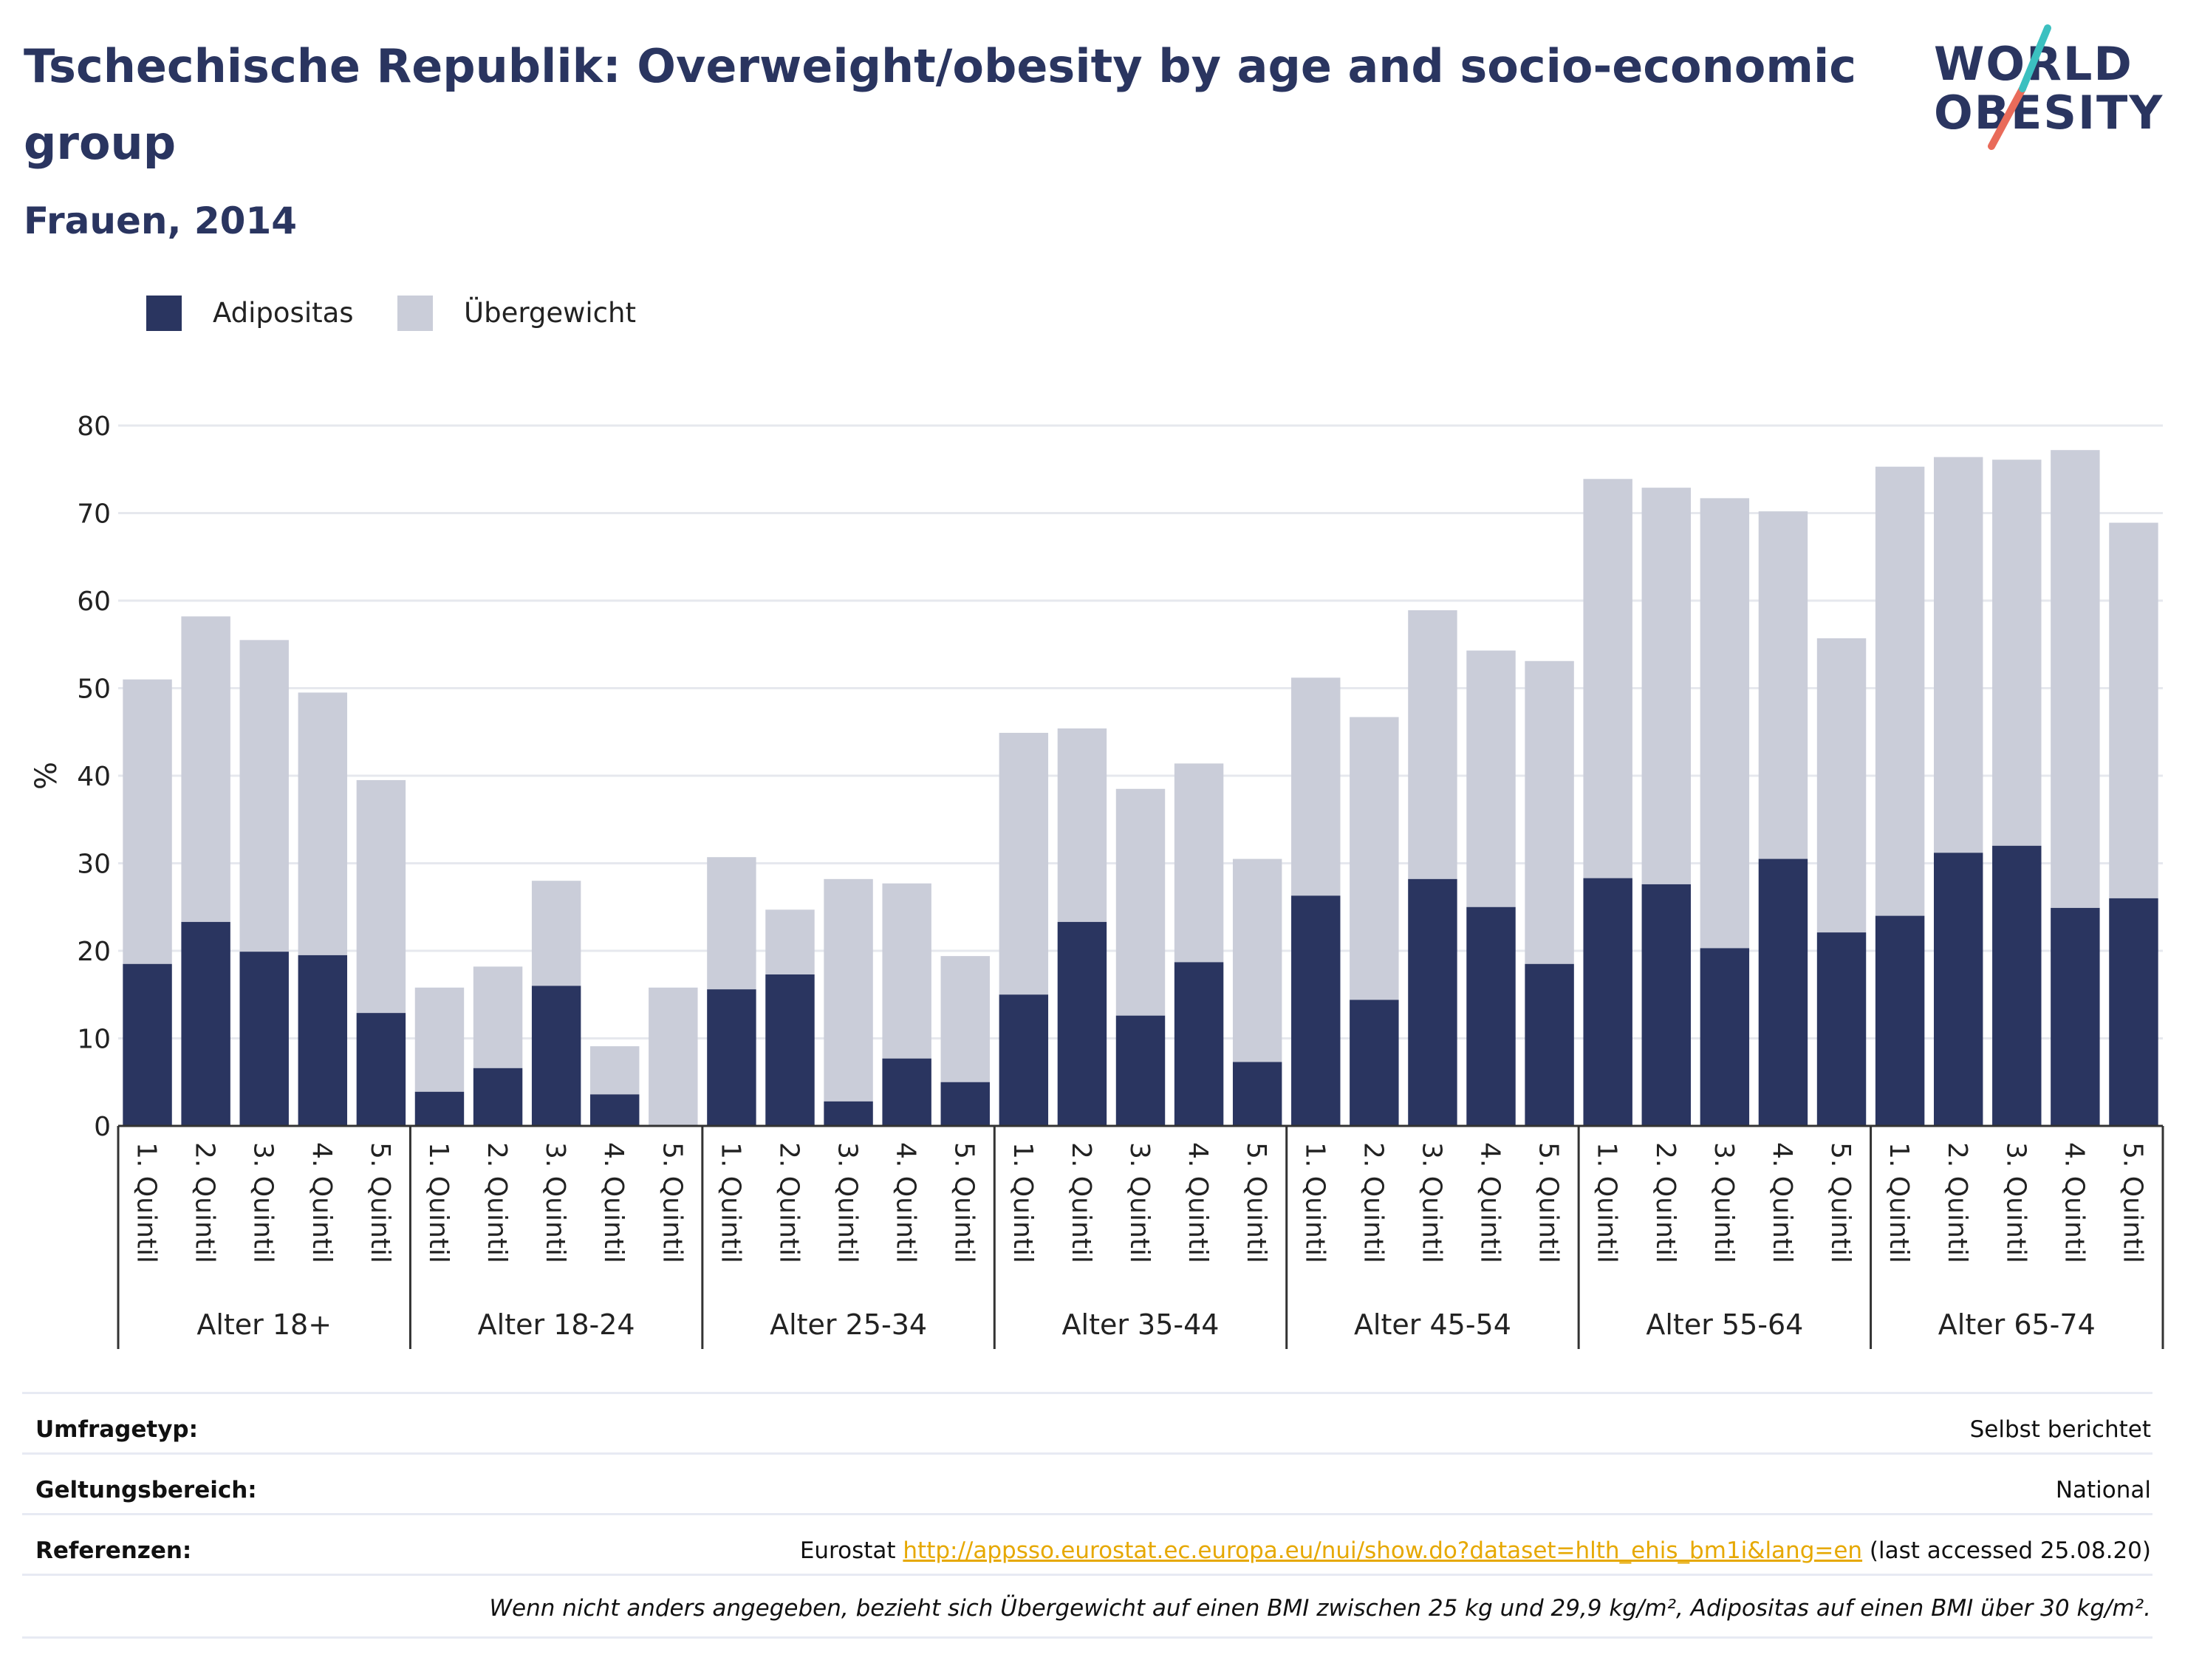 This screenshot has height=1680, width=2185. I want to click on legend-swatch-uebergewicht, so click(415, 313).